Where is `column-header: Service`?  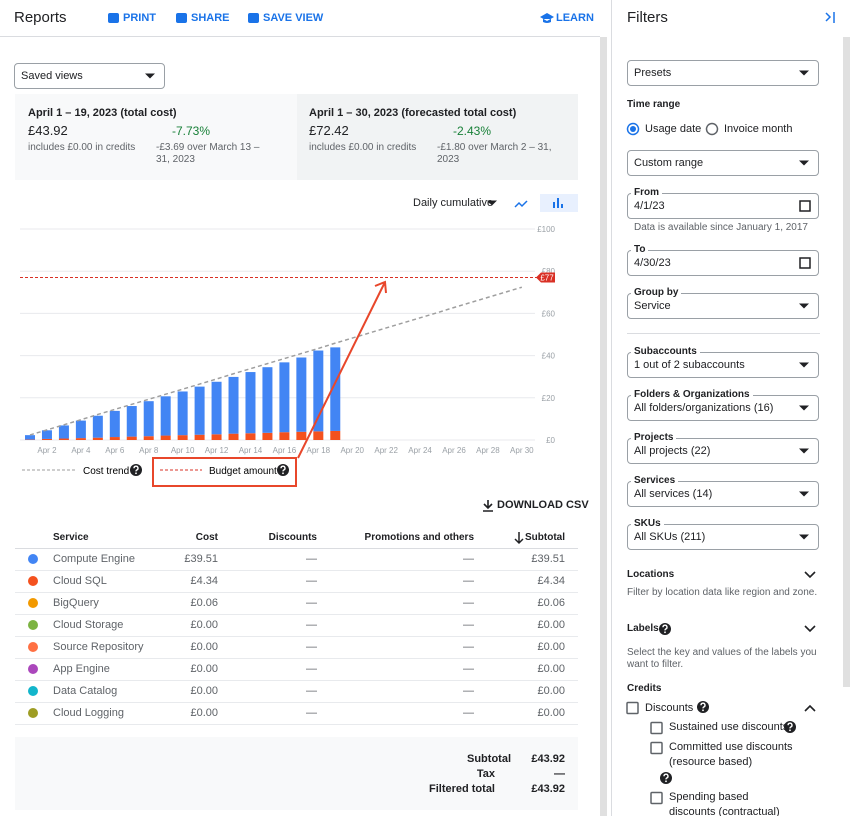
column-header: Service is located at coordinates (71, 537).